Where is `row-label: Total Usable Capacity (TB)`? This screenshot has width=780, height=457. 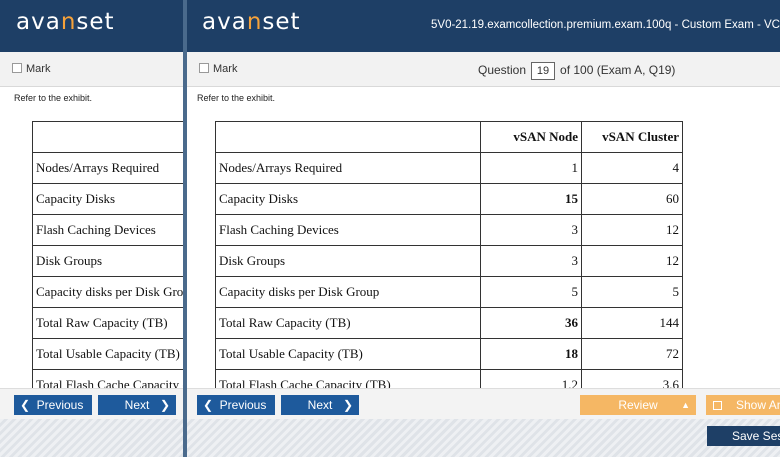 row-label: Total Usable Capacity (TB) is located at coordinates (348, 354).